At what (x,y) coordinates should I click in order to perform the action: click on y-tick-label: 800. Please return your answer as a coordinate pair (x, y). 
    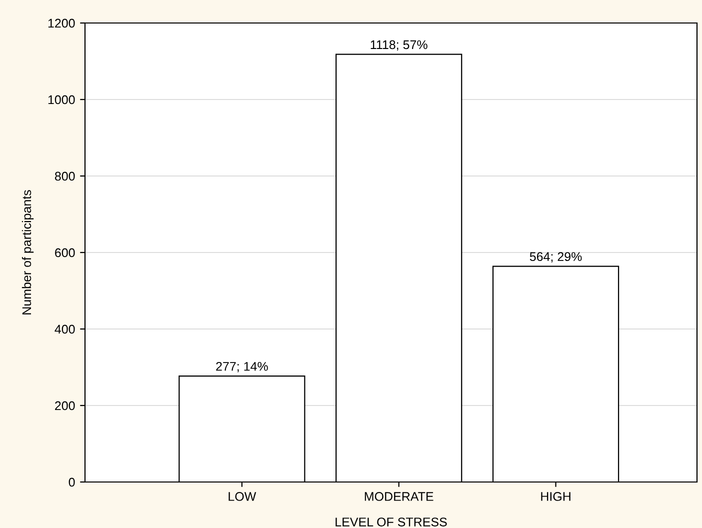
    Looking at the image, I should click on (64, 176).